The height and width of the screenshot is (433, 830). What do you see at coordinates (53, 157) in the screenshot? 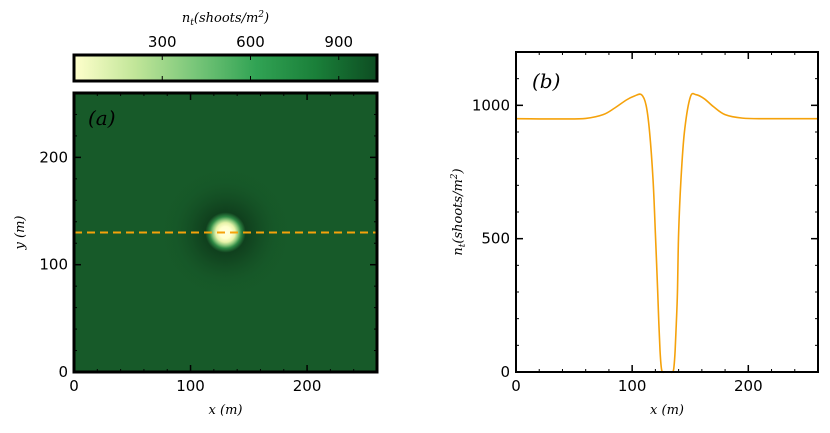
I see `y-tick-label: 200` at bounding box center [53, 157].